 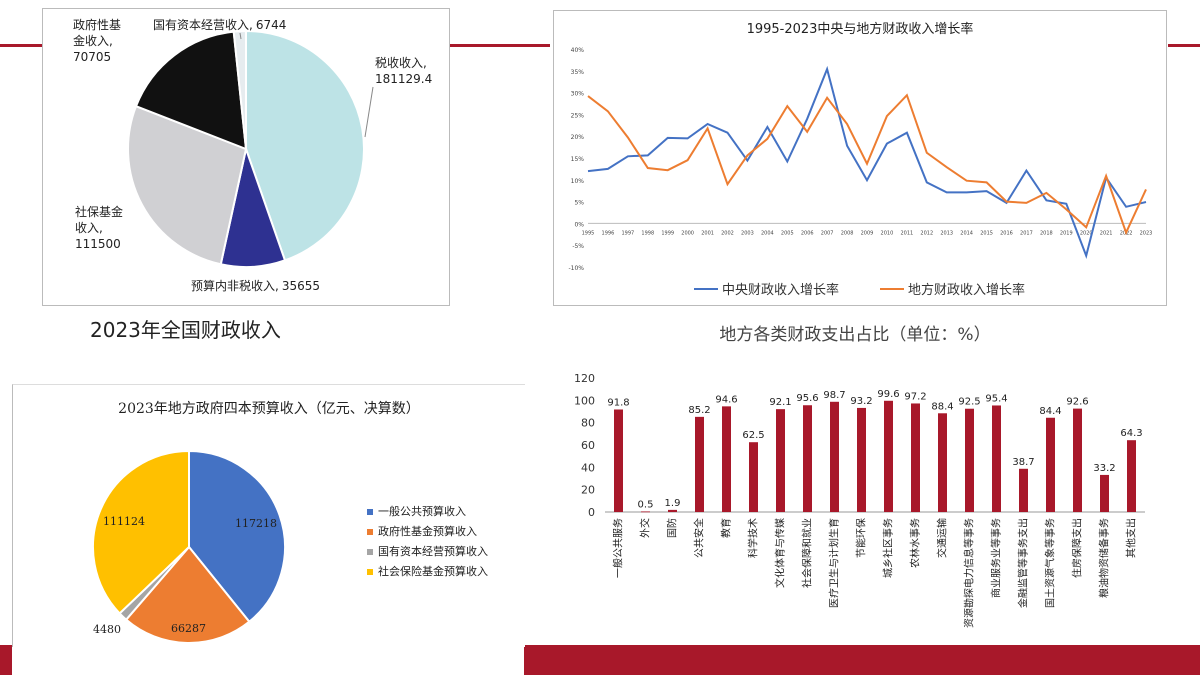 I want to click on x-tick-label: 2021, so click(x=1106, y=233).